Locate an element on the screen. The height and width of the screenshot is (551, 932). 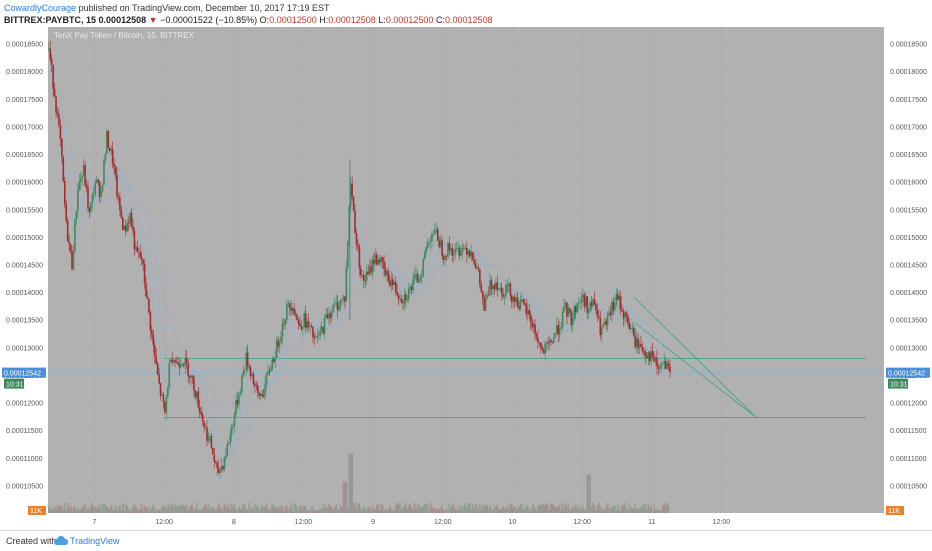
x-tick-label: 12:00 is located at coordinates (443, 522).